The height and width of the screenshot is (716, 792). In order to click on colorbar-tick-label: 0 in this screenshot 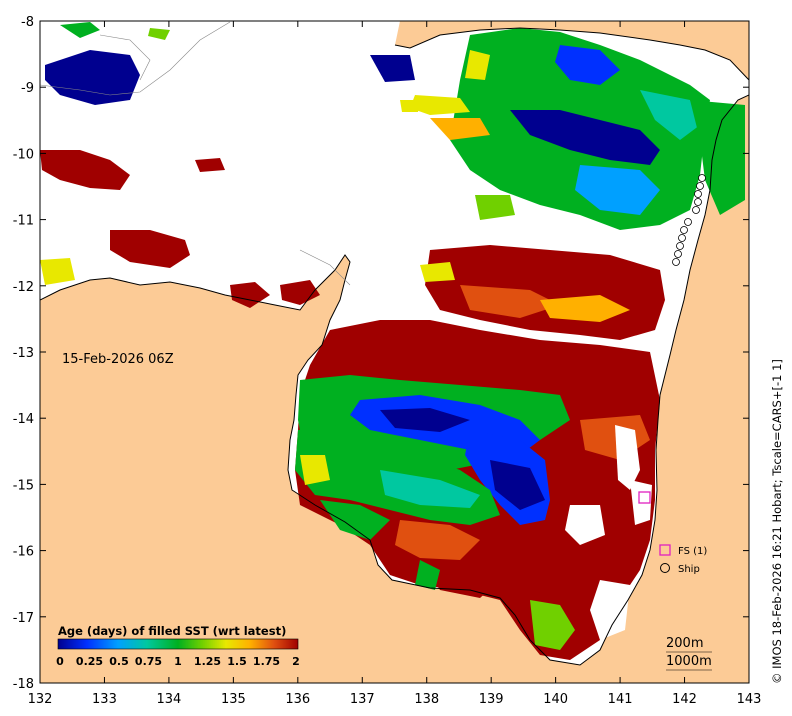, I will do `click(60, 661)`.